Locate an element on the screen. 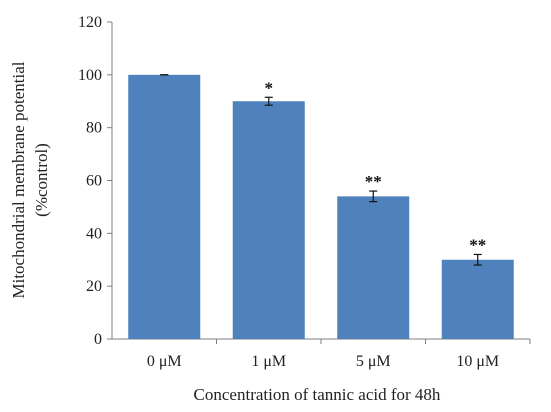 This screenshot has height=412, width=551. x-axis-title: Concentration of tannic acid for 48h is located at coordinates (317, 394).